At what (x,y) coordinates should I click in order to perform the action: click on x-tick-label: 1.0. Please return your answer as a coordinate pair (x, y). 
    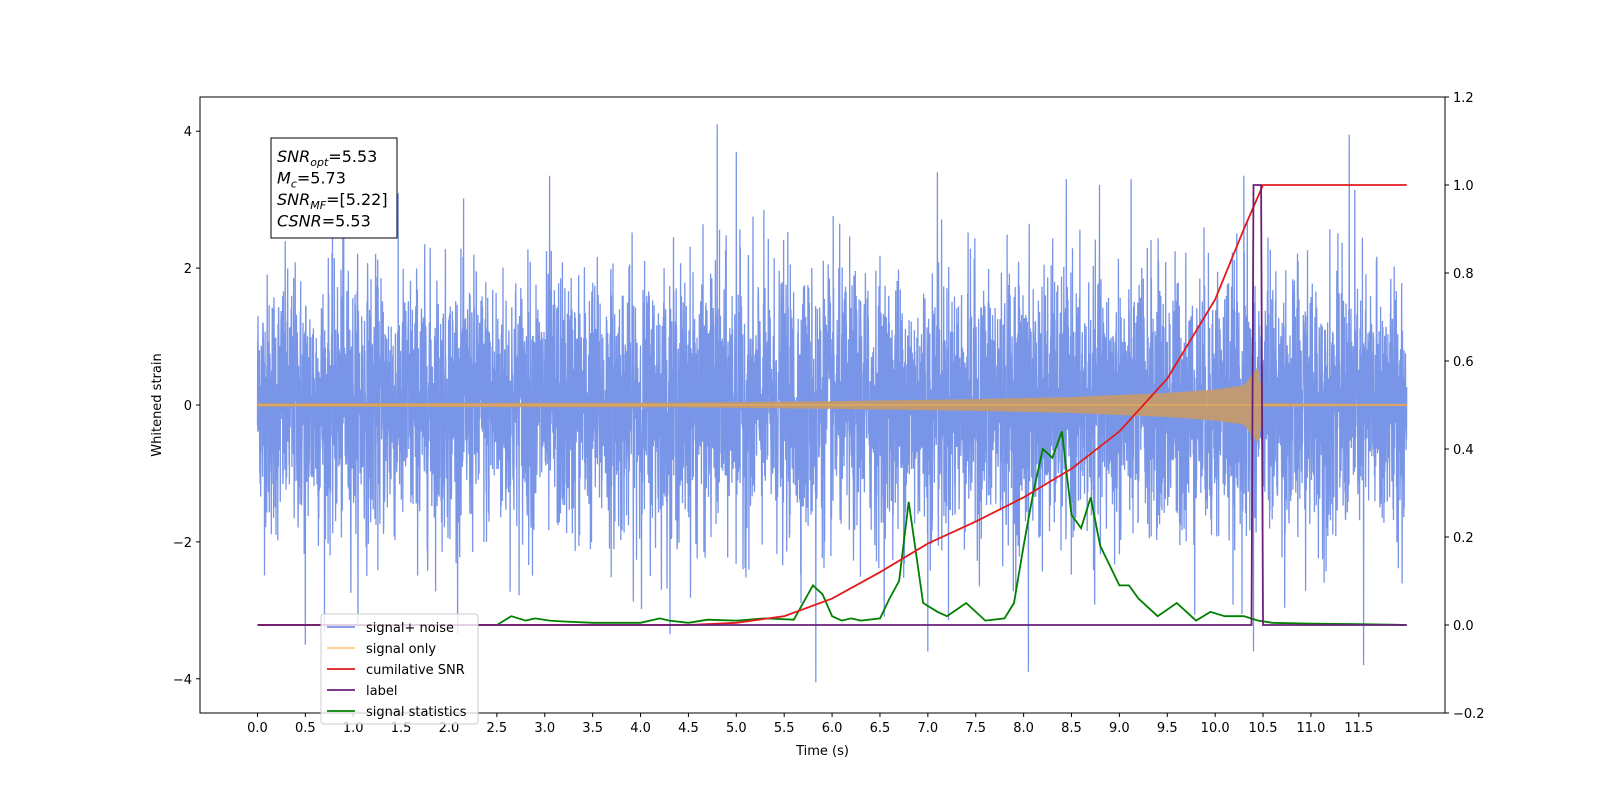
    Looking at the image, I should click on (353, 728).